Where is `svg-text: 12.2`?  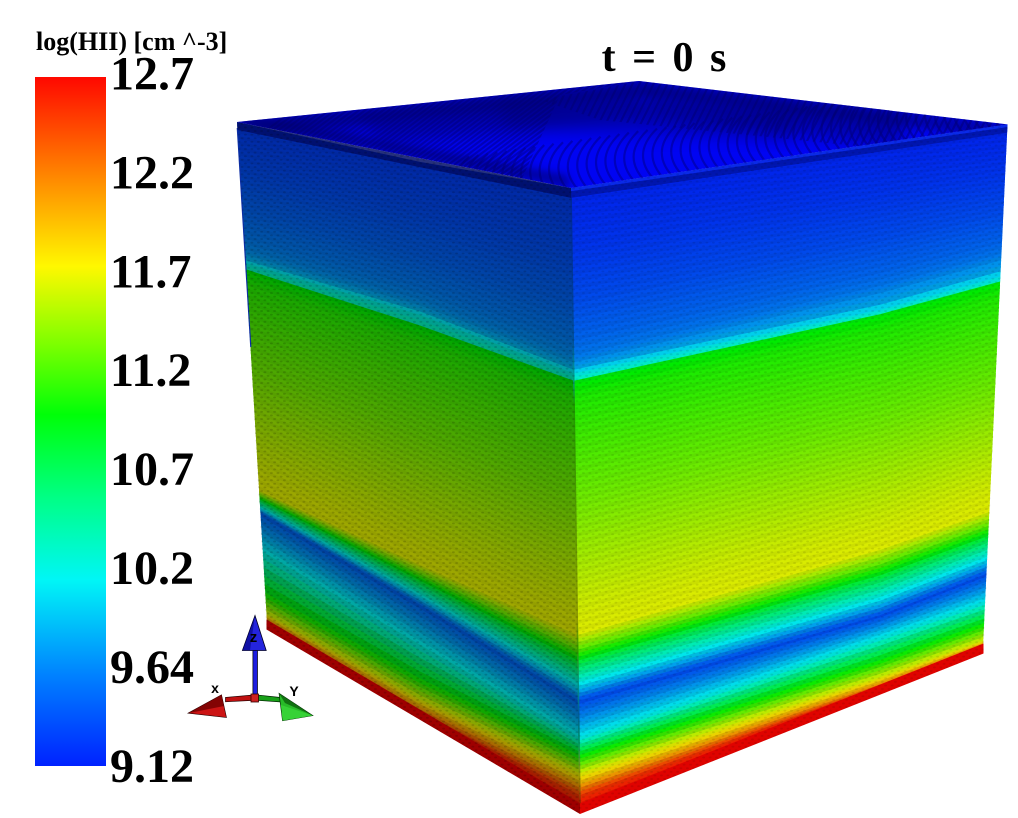
svg-text: 12.2 is located at coordinates (152, 172).